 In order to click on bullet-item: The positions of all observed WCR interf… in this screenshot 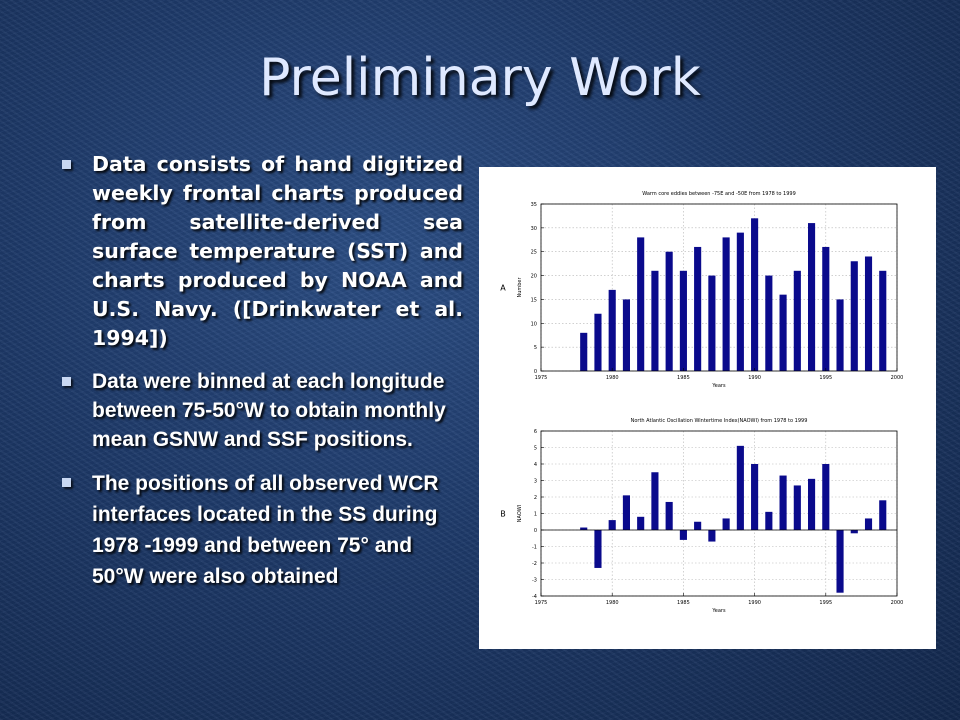, I will do `click(260, 530)`.